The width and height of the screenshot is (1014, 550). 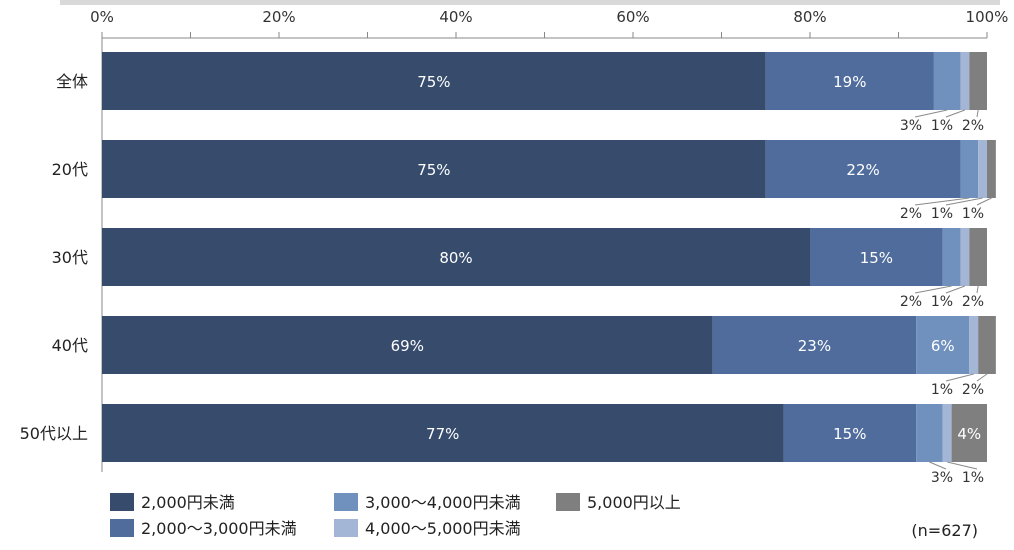 I want to click on legend-label: 3,000～4,000円未満, so click(x=443, y=502).